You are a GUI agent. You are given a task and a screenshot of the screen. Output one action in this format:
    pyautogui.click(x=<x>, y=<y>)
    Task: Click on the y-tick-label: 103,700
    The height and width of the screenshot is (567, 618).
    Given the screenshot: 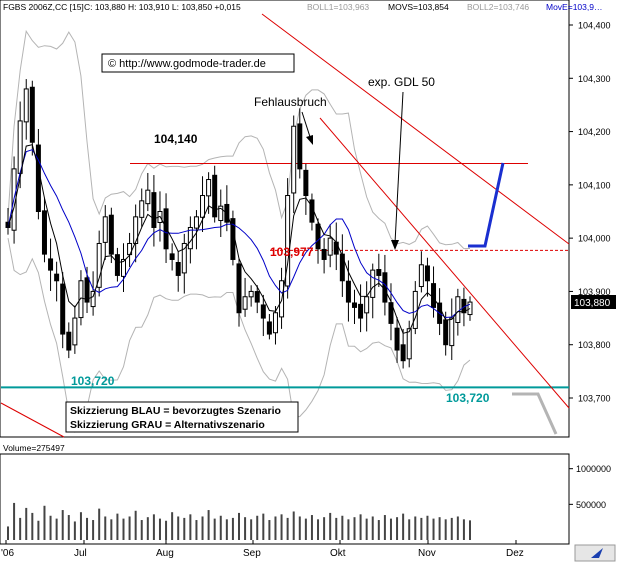 What is the action you would take?
    pyautogui.click(x=594, y=399)
    